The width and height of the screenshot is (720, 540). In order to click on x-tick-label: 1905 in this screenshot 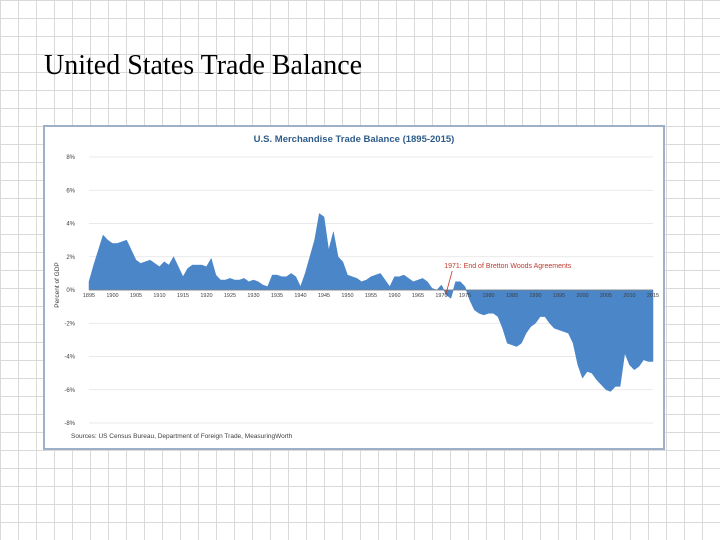, I will do `click(136, 296)`.